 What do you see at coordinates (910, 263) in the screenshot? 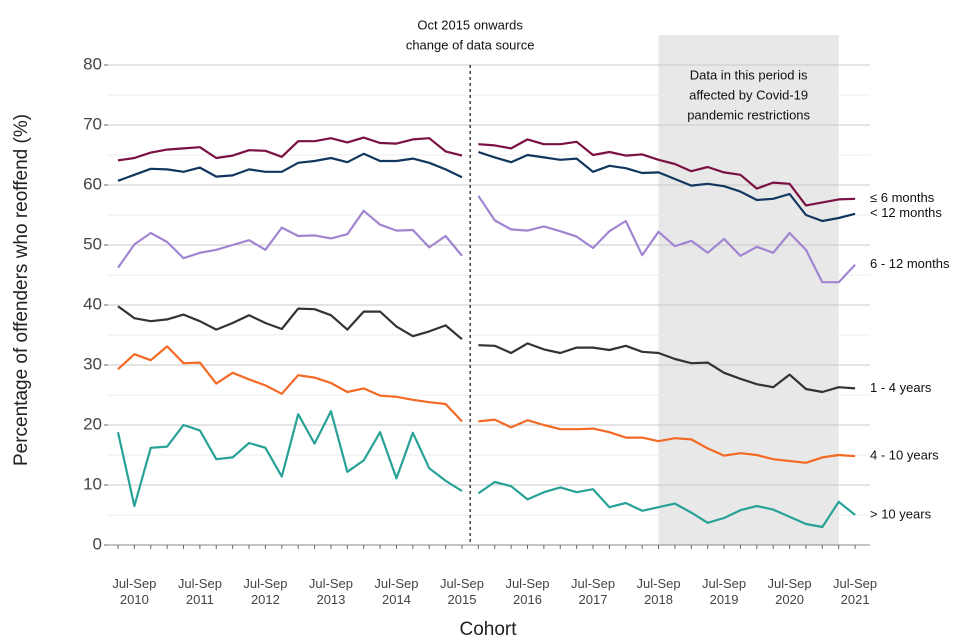
I see `series-label: 6 - 12 months` at bounding box center [910, 263].